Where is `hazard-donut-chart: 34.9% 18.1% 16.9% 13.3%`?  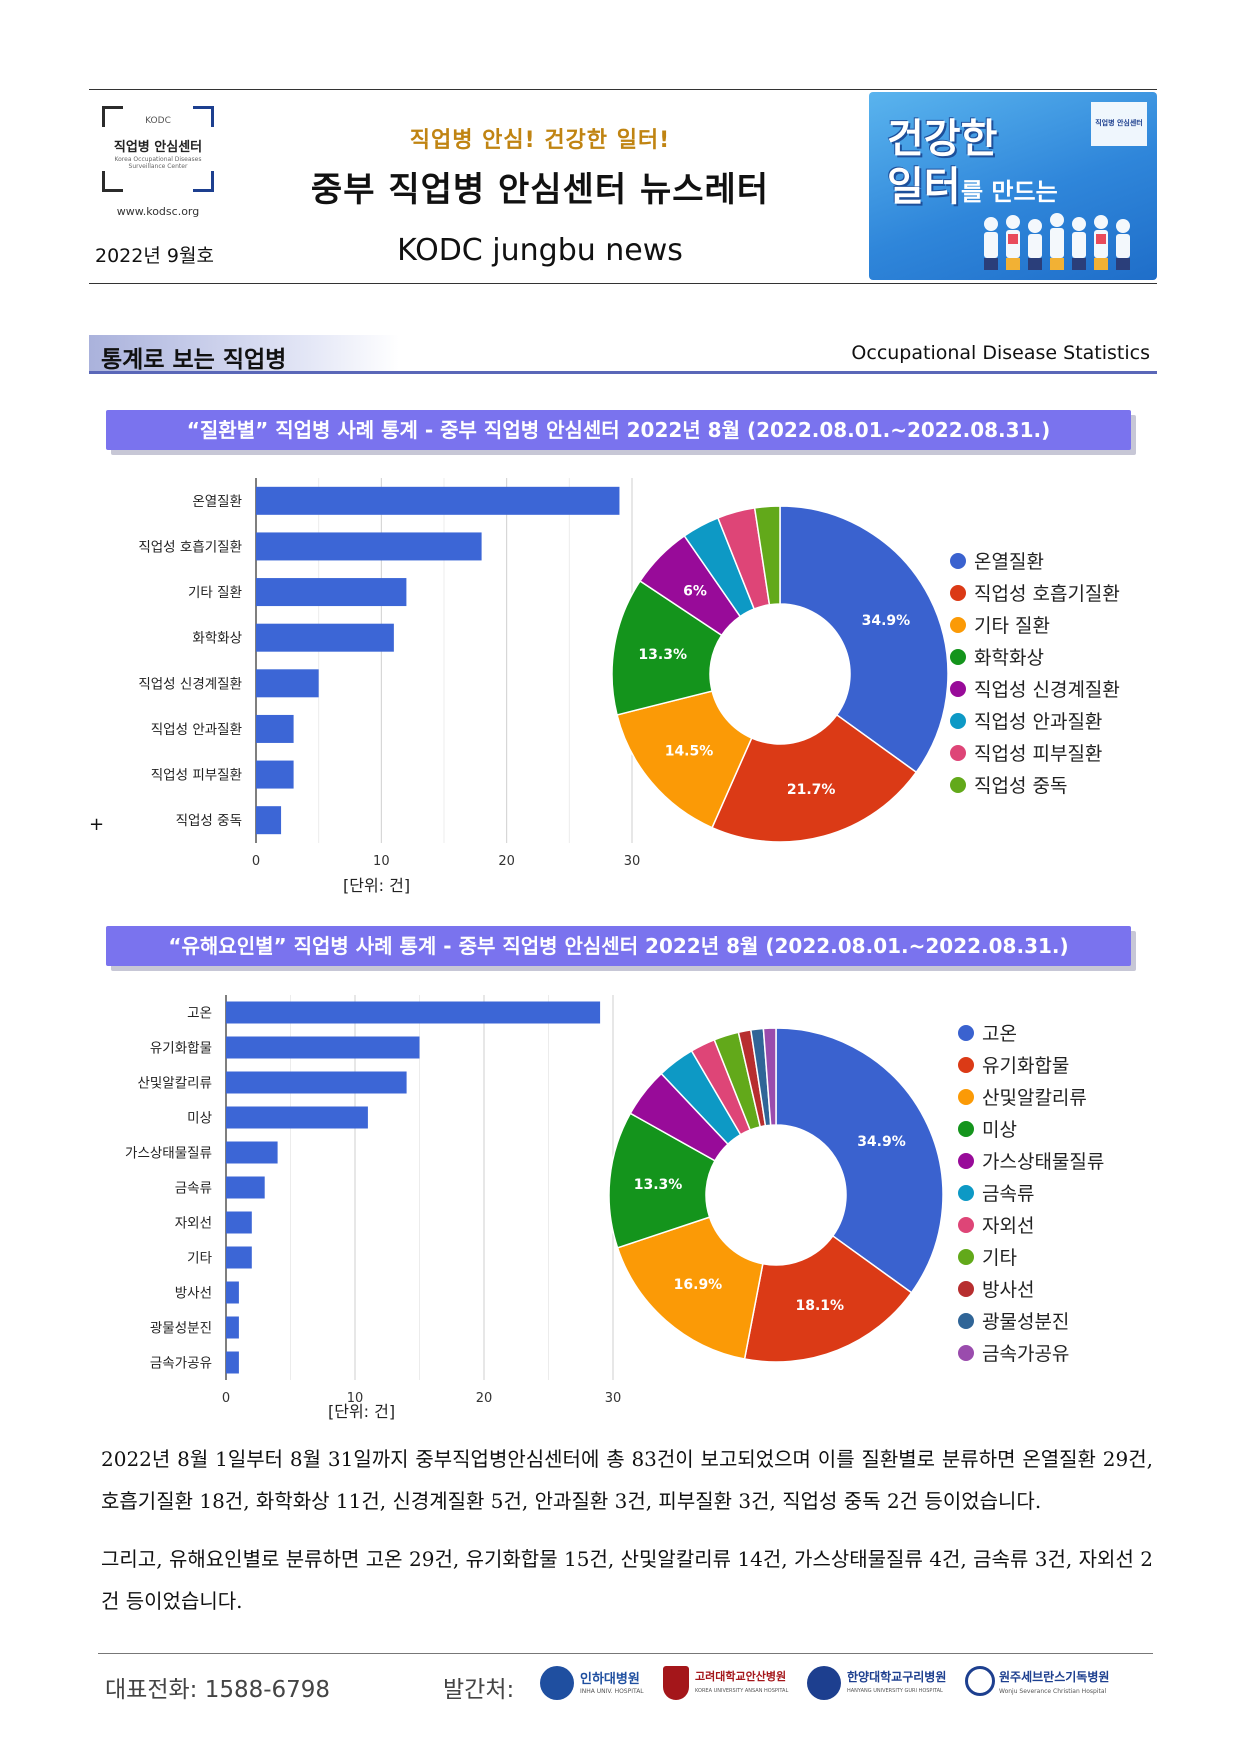
hazard-donut-chart: 34.9% 18.1% 16.9% 13.3% is located at coordinates (776, 1195).